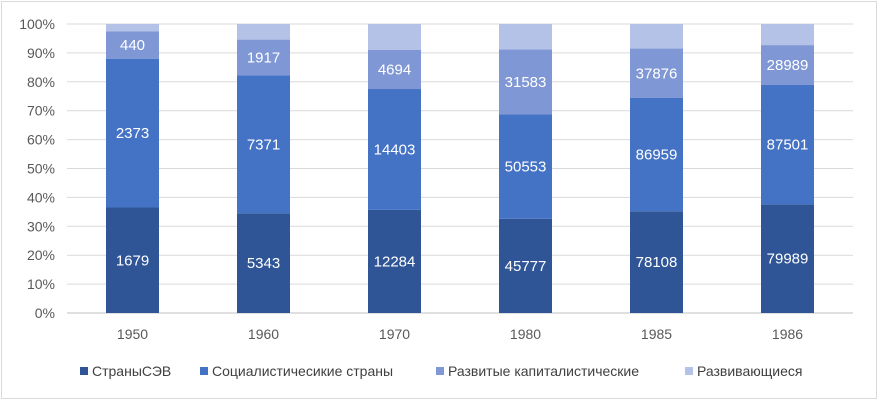 The width and height of the screenshot is (880, 402). I want to click on x-tick-label: 1970, so click(394, 334).